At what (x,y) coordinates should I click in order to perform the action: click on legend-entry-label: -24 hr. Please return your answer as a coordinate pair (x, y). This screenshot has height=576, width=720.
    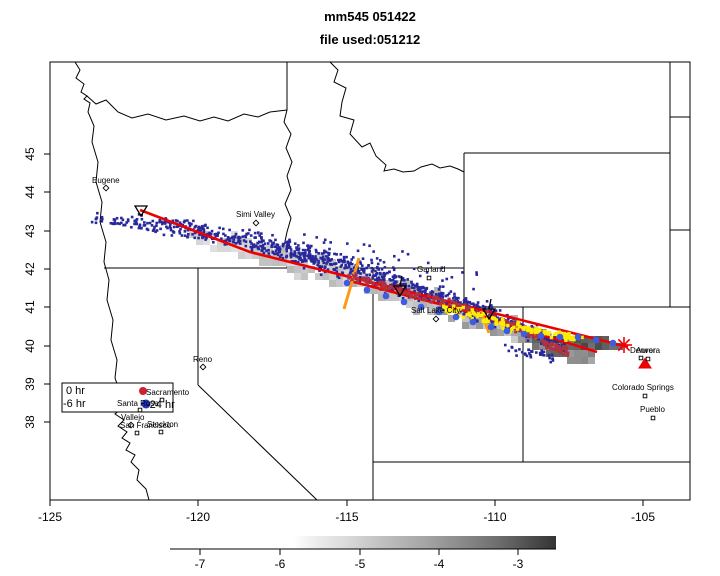
    Looking at the image, I should click on (160, 405).